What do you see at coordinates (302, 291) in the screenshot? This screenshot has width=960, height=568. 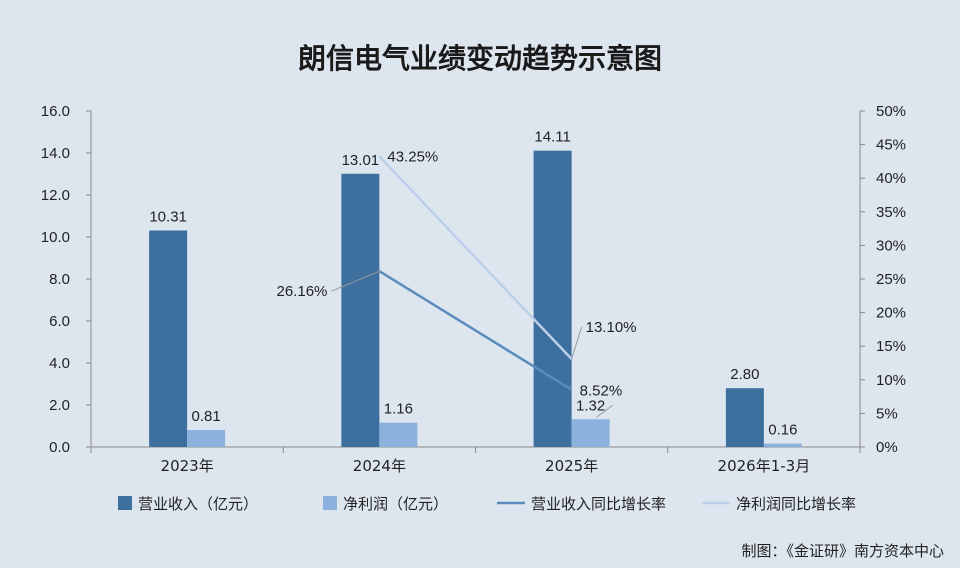 I see `revenue-growth-label: 26.16%` at bounding box center [302, 291].